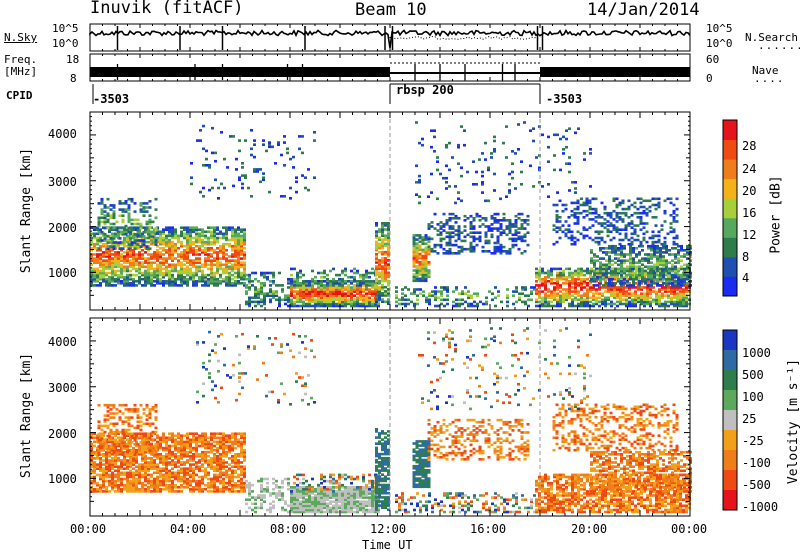 Image resolution: width=800 pixels, height=554 pixels. What do you see at coordinates (425, 90) in the screenshot?
I see `cpid-seg-2: rbsp 200` at bounding box center [425, 90].